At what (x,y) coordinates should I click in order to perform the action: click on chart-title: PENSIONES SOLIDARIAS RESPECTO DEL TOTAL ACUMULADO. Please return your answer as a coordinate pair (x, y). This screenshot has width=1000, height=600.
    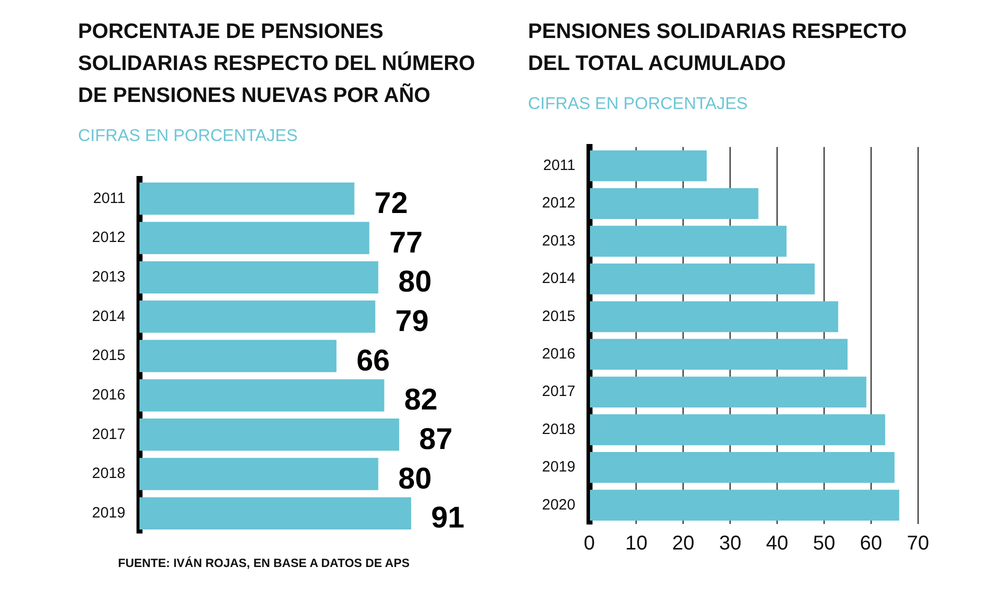
    Looking at the image, I should click on (718, 48).